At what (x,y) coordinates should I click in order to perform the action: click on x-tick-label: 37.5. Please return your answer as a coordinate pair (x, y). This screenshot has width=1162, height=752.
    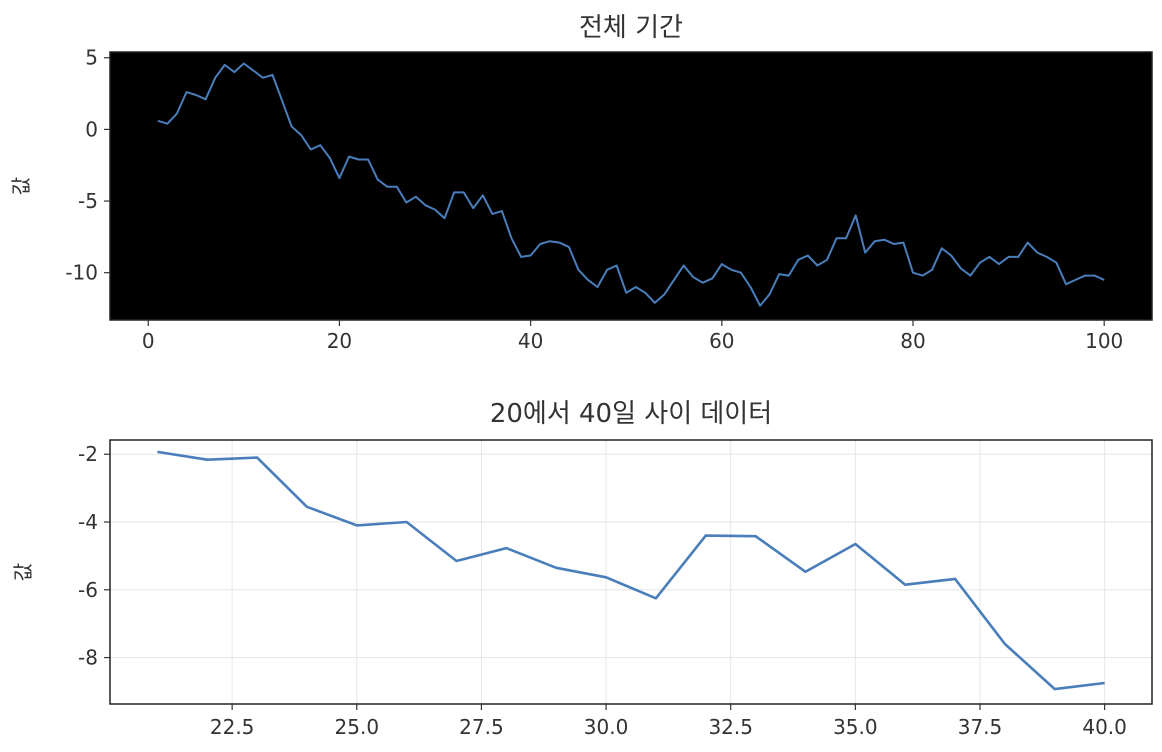
    Looking at the image, I should click on (980, 727).